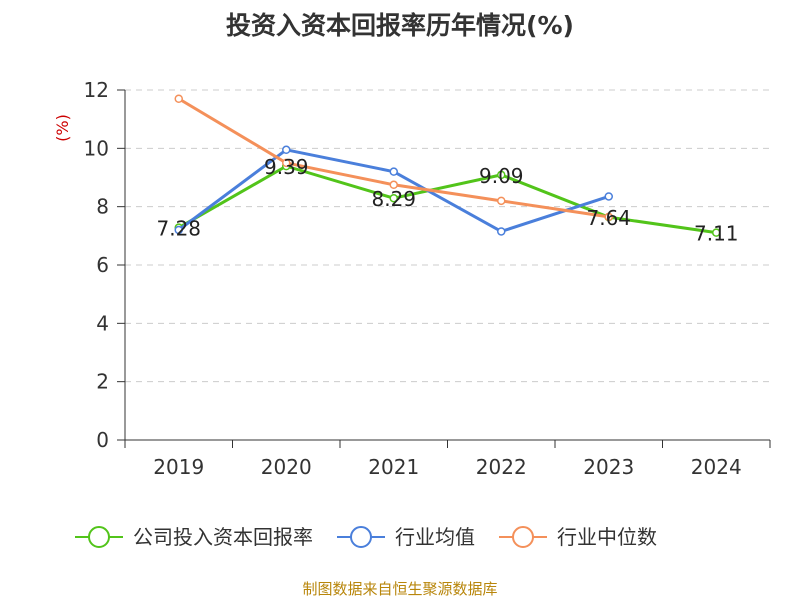  What do you see at coordinates (96, 90) in the screenshot?
I see `y-tick-label: 12` at bounding box center [96, 90].